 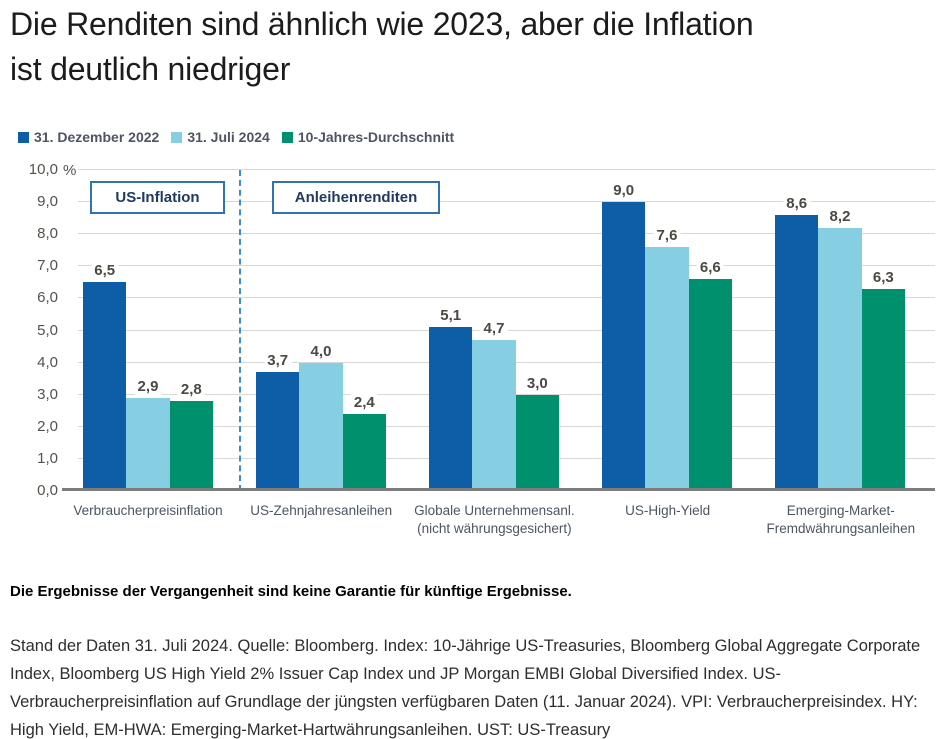 What do you see at coordinates (191, 390) in the screenshot?
I see `bar-value-label: 2,8` at bounding box center [191, 390].